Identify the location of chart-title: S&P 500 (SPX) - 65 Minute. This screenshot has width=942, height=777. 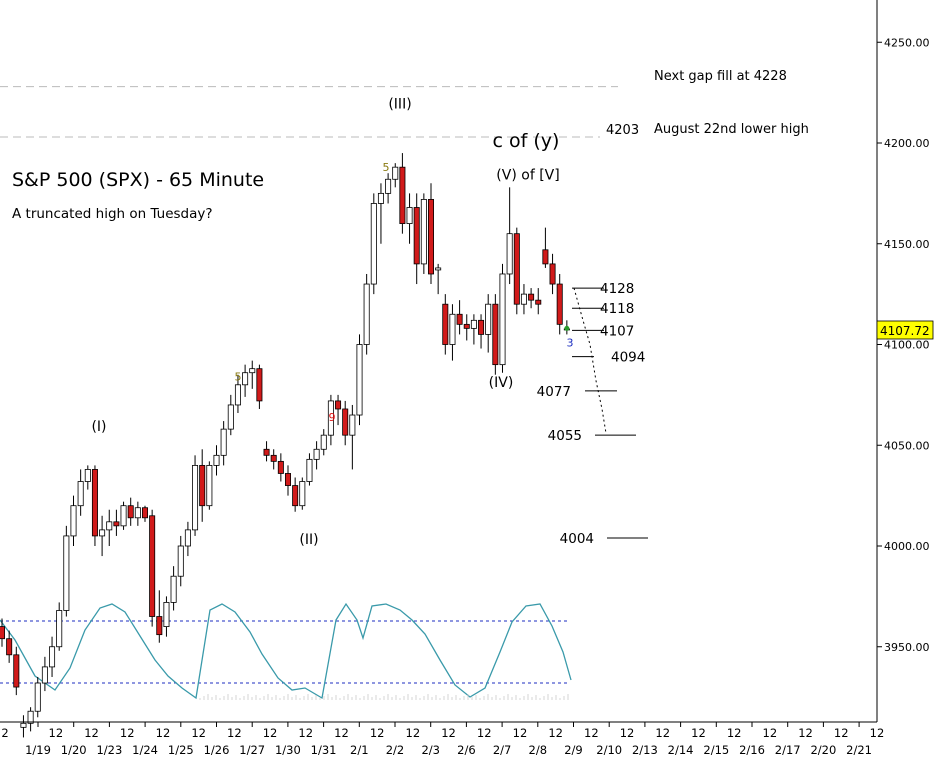
(138, 180).